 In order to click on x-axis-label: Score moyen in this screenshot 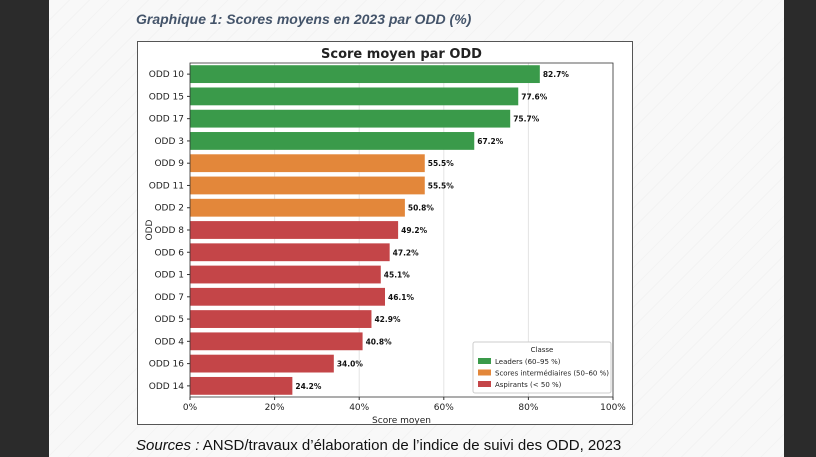, I will do `click(401, 420)`.